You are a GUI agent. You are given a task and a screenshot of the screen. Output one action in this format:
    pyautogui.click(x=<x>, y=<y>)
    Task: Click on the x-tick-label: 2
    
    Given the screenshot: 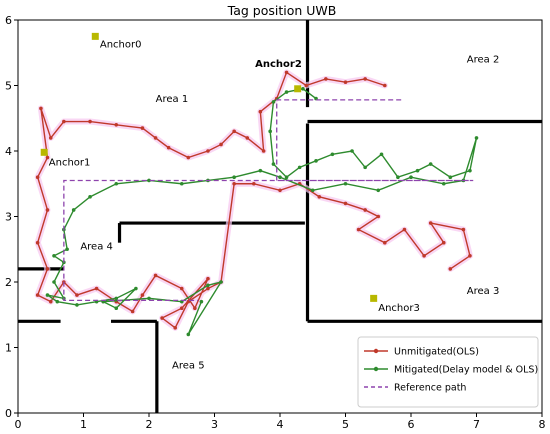 What is the action you would take?
    pyautogui.click(x=149, y=424)
    